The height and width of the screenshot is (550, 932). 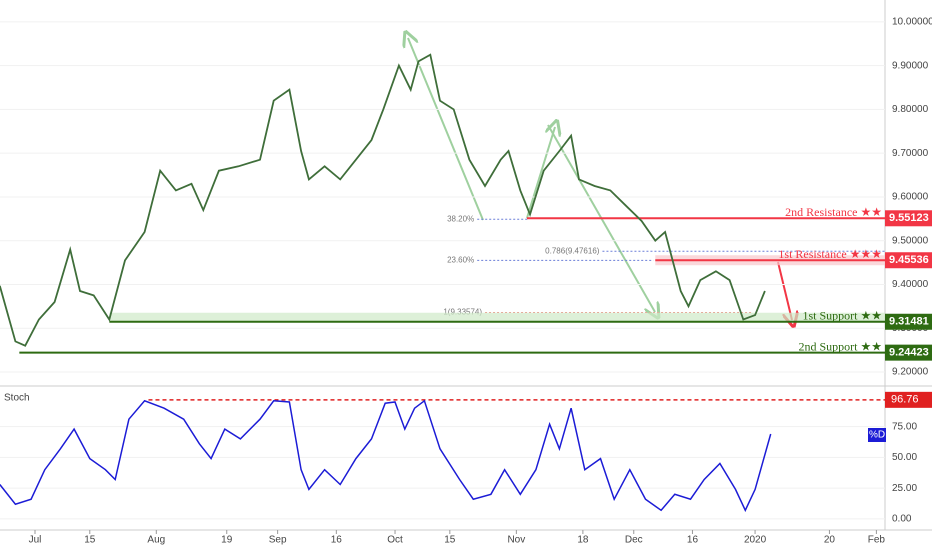 I want to click on level-name: 1st Resistance ★★★, so click(x=830, y=254).